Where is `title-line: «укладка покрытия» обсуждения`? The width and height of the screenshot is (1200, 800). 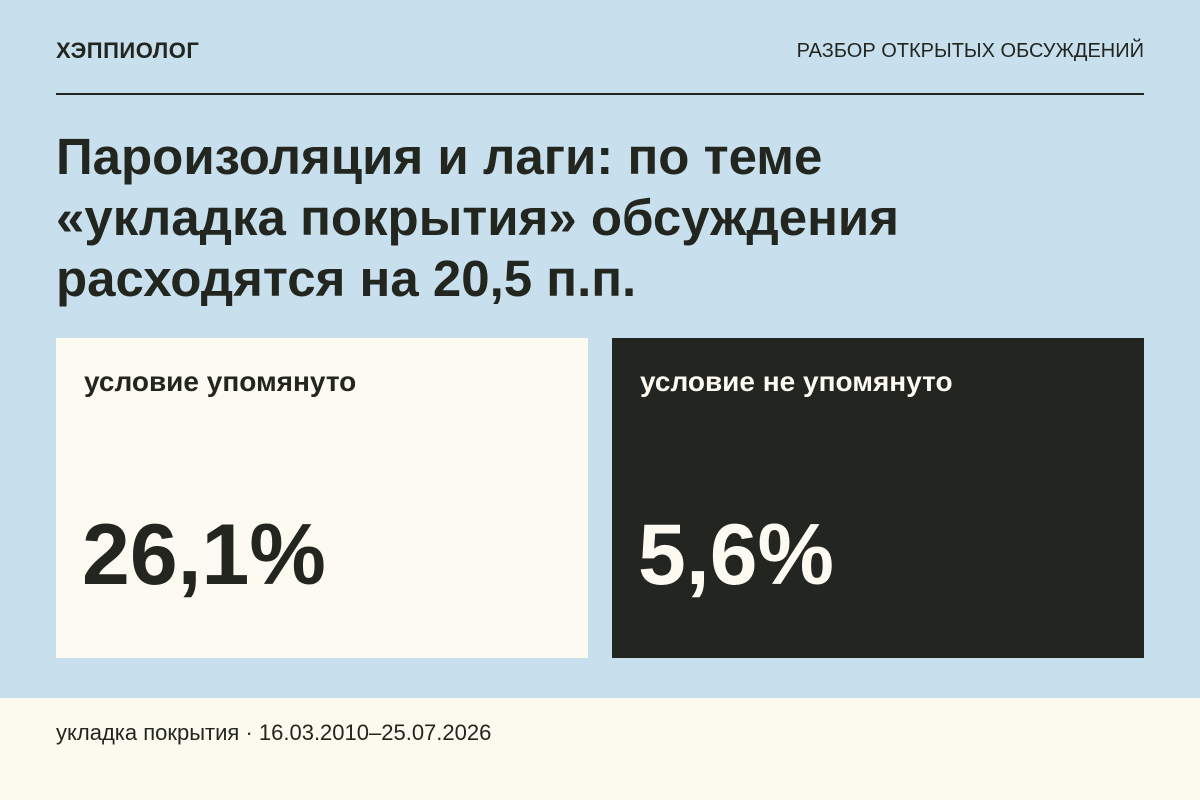 title-line: «укладка покрытия» обсуждения is located at coordinates (478, 217).